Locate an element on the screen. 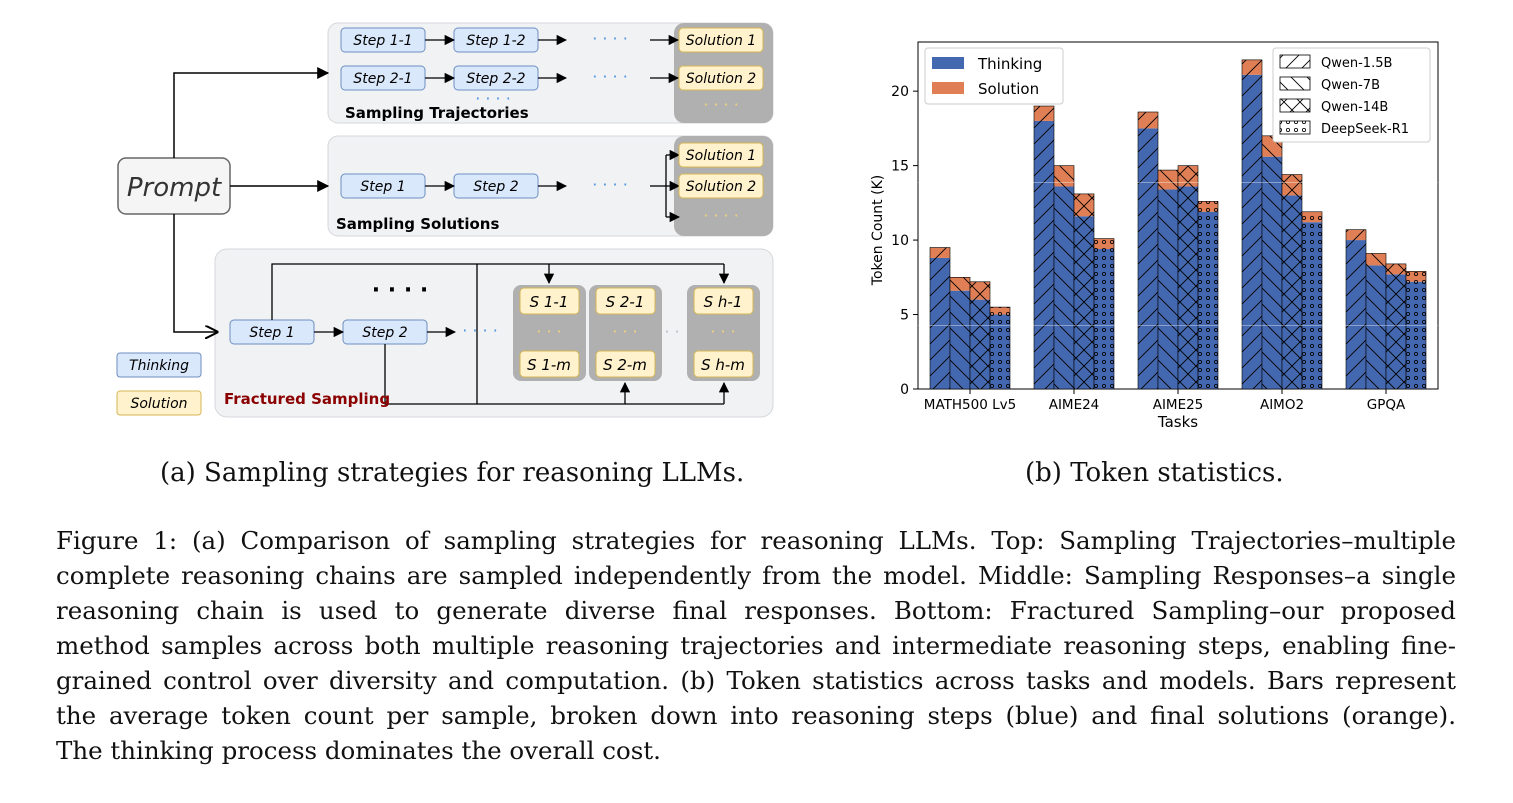  x-axis-label: Tasks is located at coordinates (1177, 422).